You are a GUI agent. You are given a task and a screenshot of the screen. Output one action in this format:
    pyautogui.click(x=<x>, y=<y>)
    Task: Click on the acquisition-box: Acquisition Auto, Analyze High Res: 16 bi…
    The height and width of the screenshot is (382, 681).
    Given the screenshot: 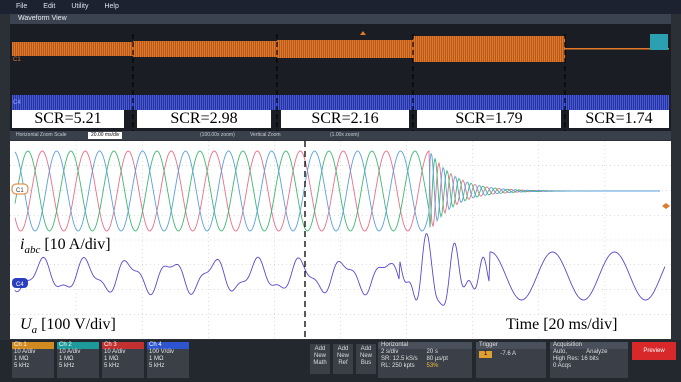 What is the action you would take?
    pyautogui.click(x=589, y=360)
    